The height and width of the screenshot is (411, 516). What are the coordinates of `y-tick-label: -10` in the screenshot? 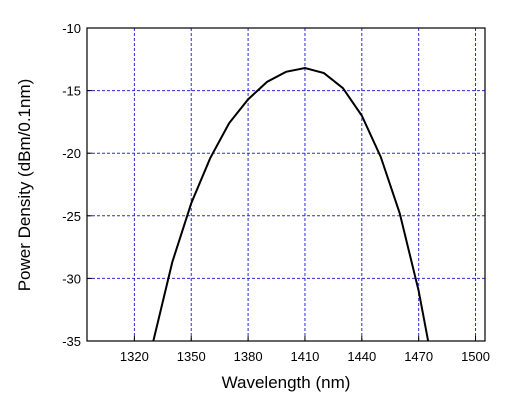 It's located at (71, 28).